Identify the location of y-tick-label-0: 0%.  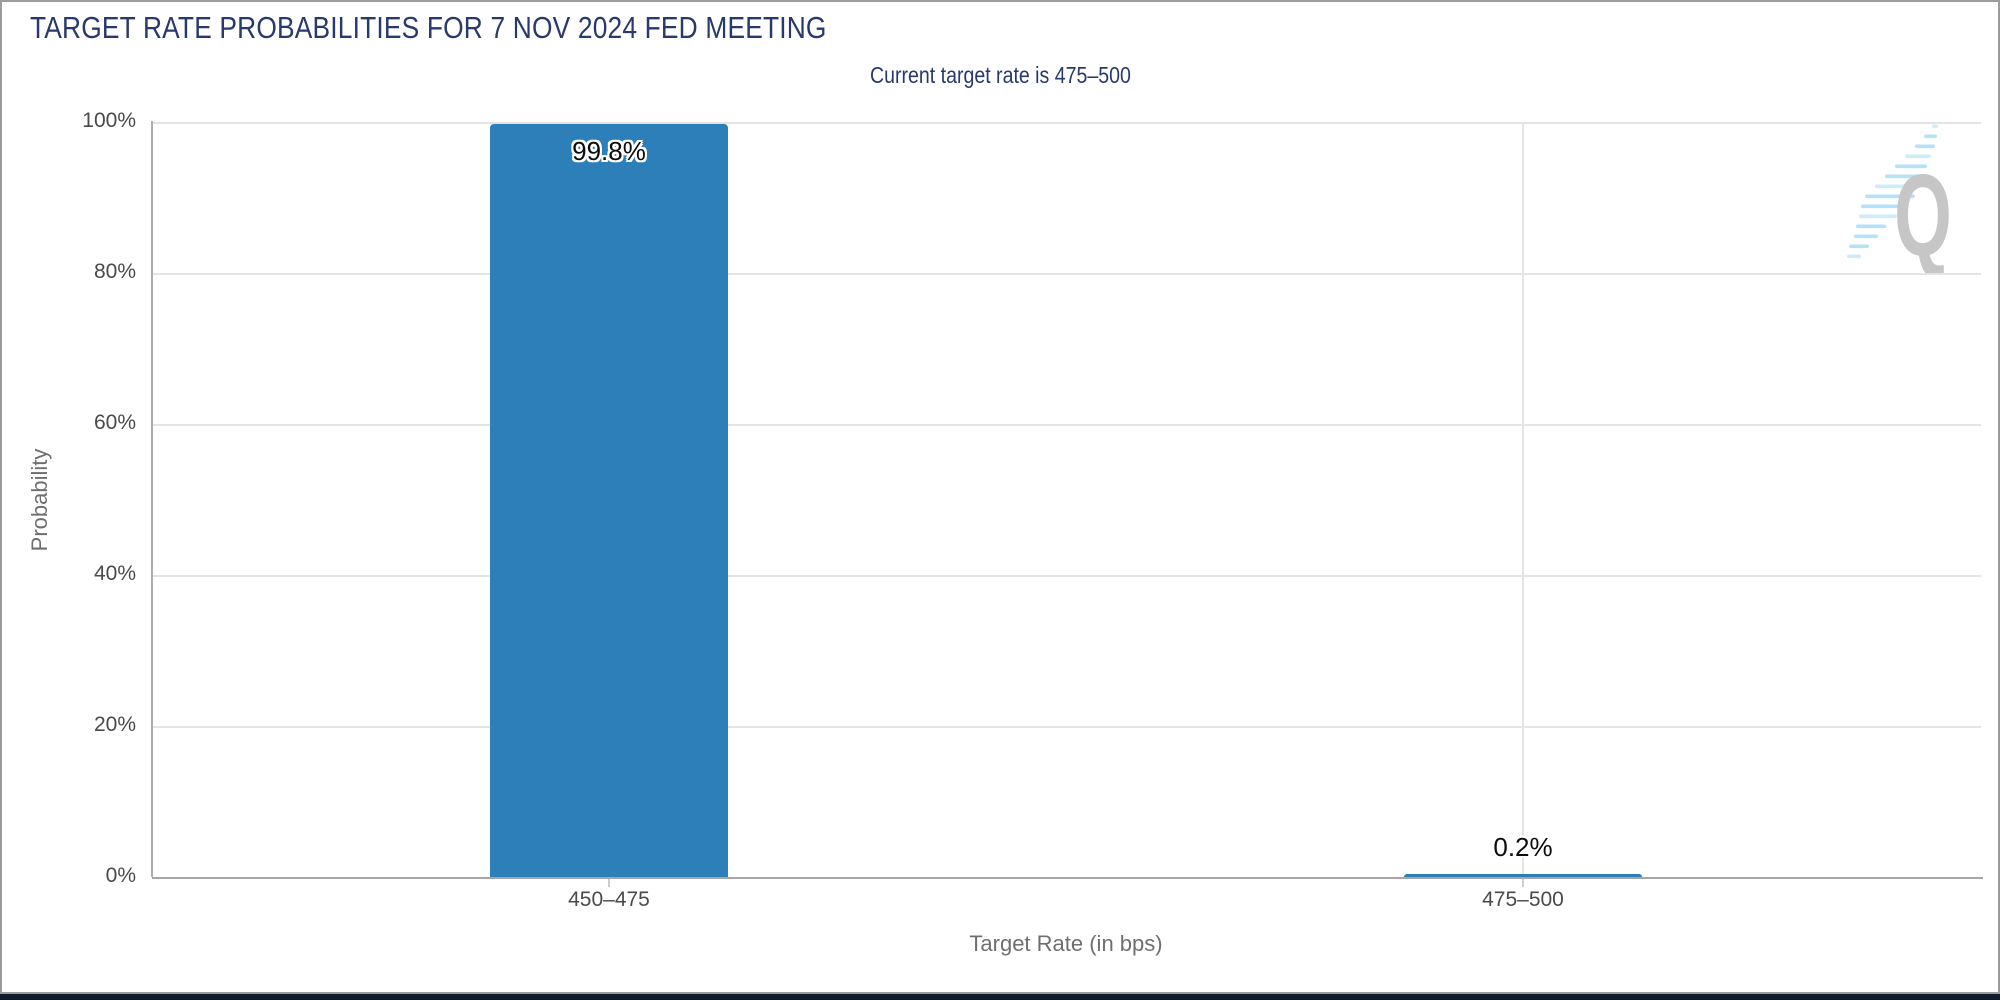
(120, 875).